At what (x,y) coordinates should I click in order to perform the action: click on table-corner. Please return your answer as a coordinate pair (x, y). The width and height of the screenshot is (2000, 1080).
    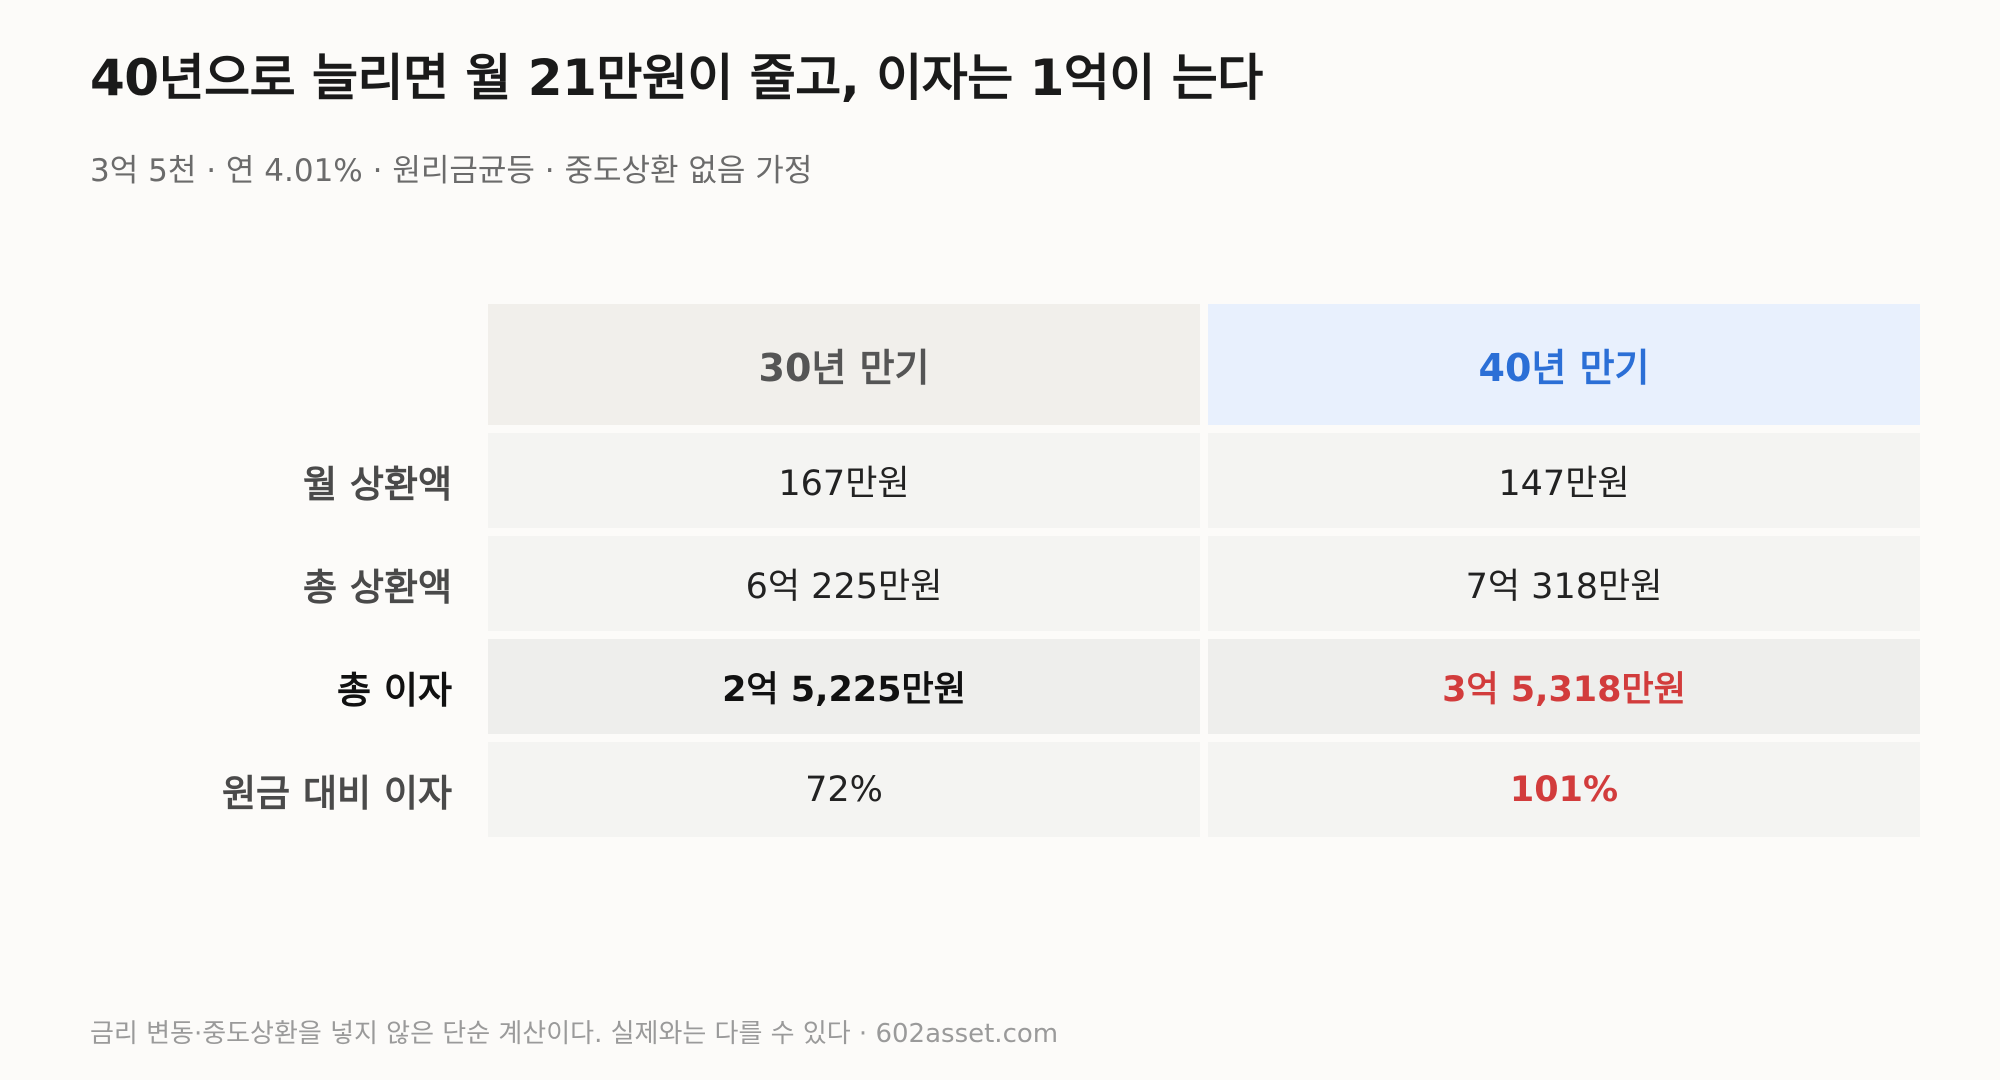
    Looking at the image, I should click on (300, 364).